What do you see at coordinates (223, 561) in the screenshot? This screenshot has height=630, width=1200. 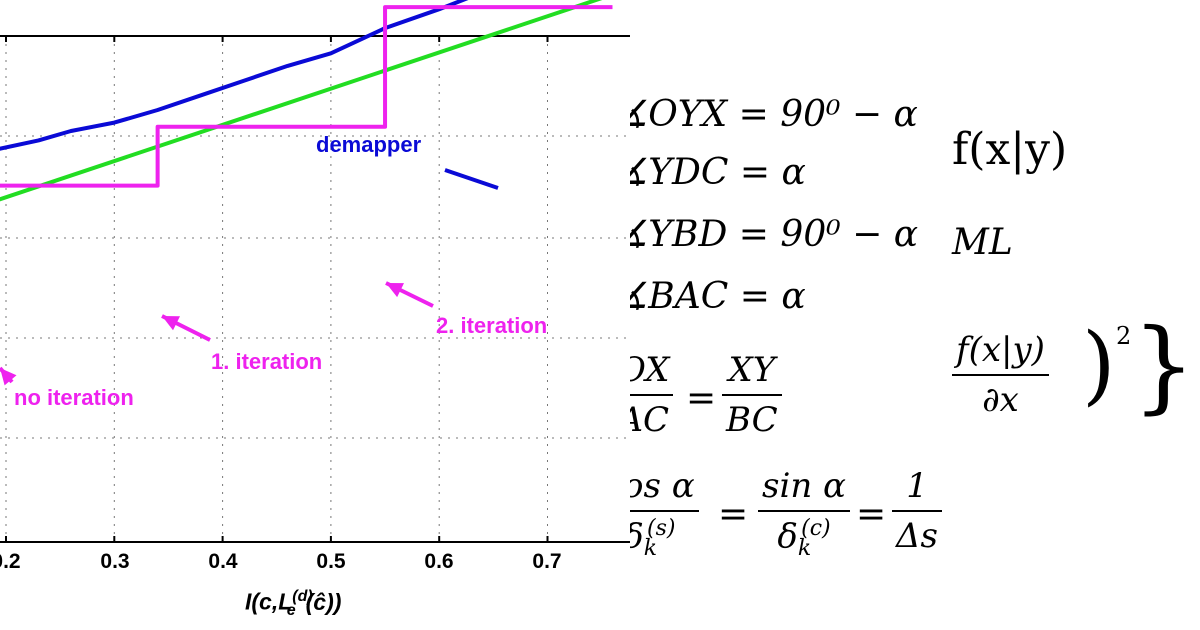 I see `x-tick-label: 0.4` at bounding box center [223, 561].